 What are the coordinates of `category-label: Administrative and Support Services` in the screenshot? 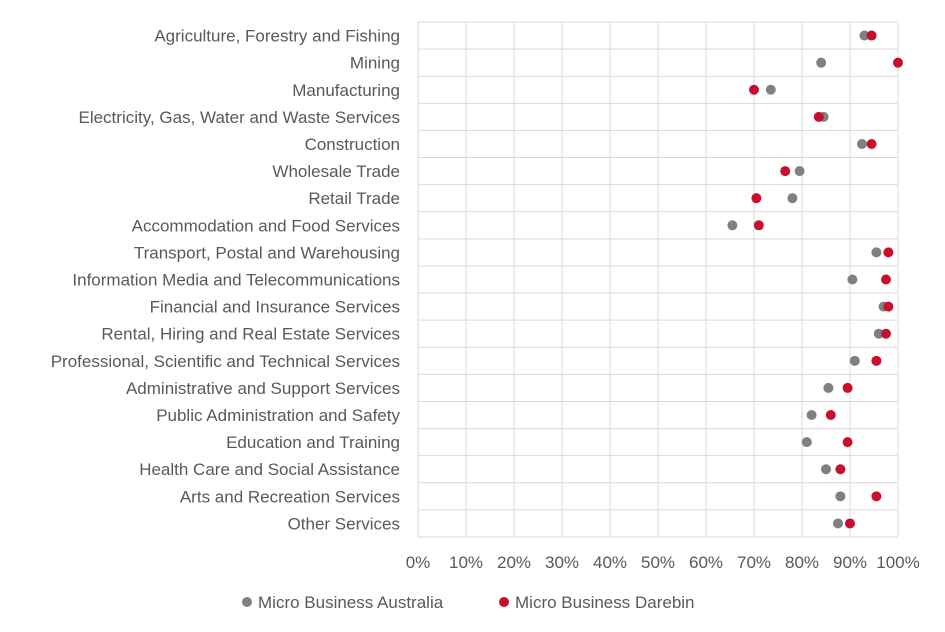 It's located at (263, 388).